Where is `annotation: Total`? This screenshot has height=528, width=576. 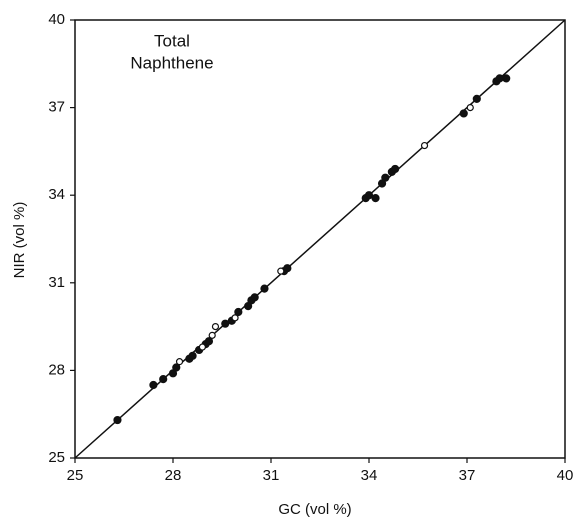 annotation: Total is located at coordinates (172, 40).